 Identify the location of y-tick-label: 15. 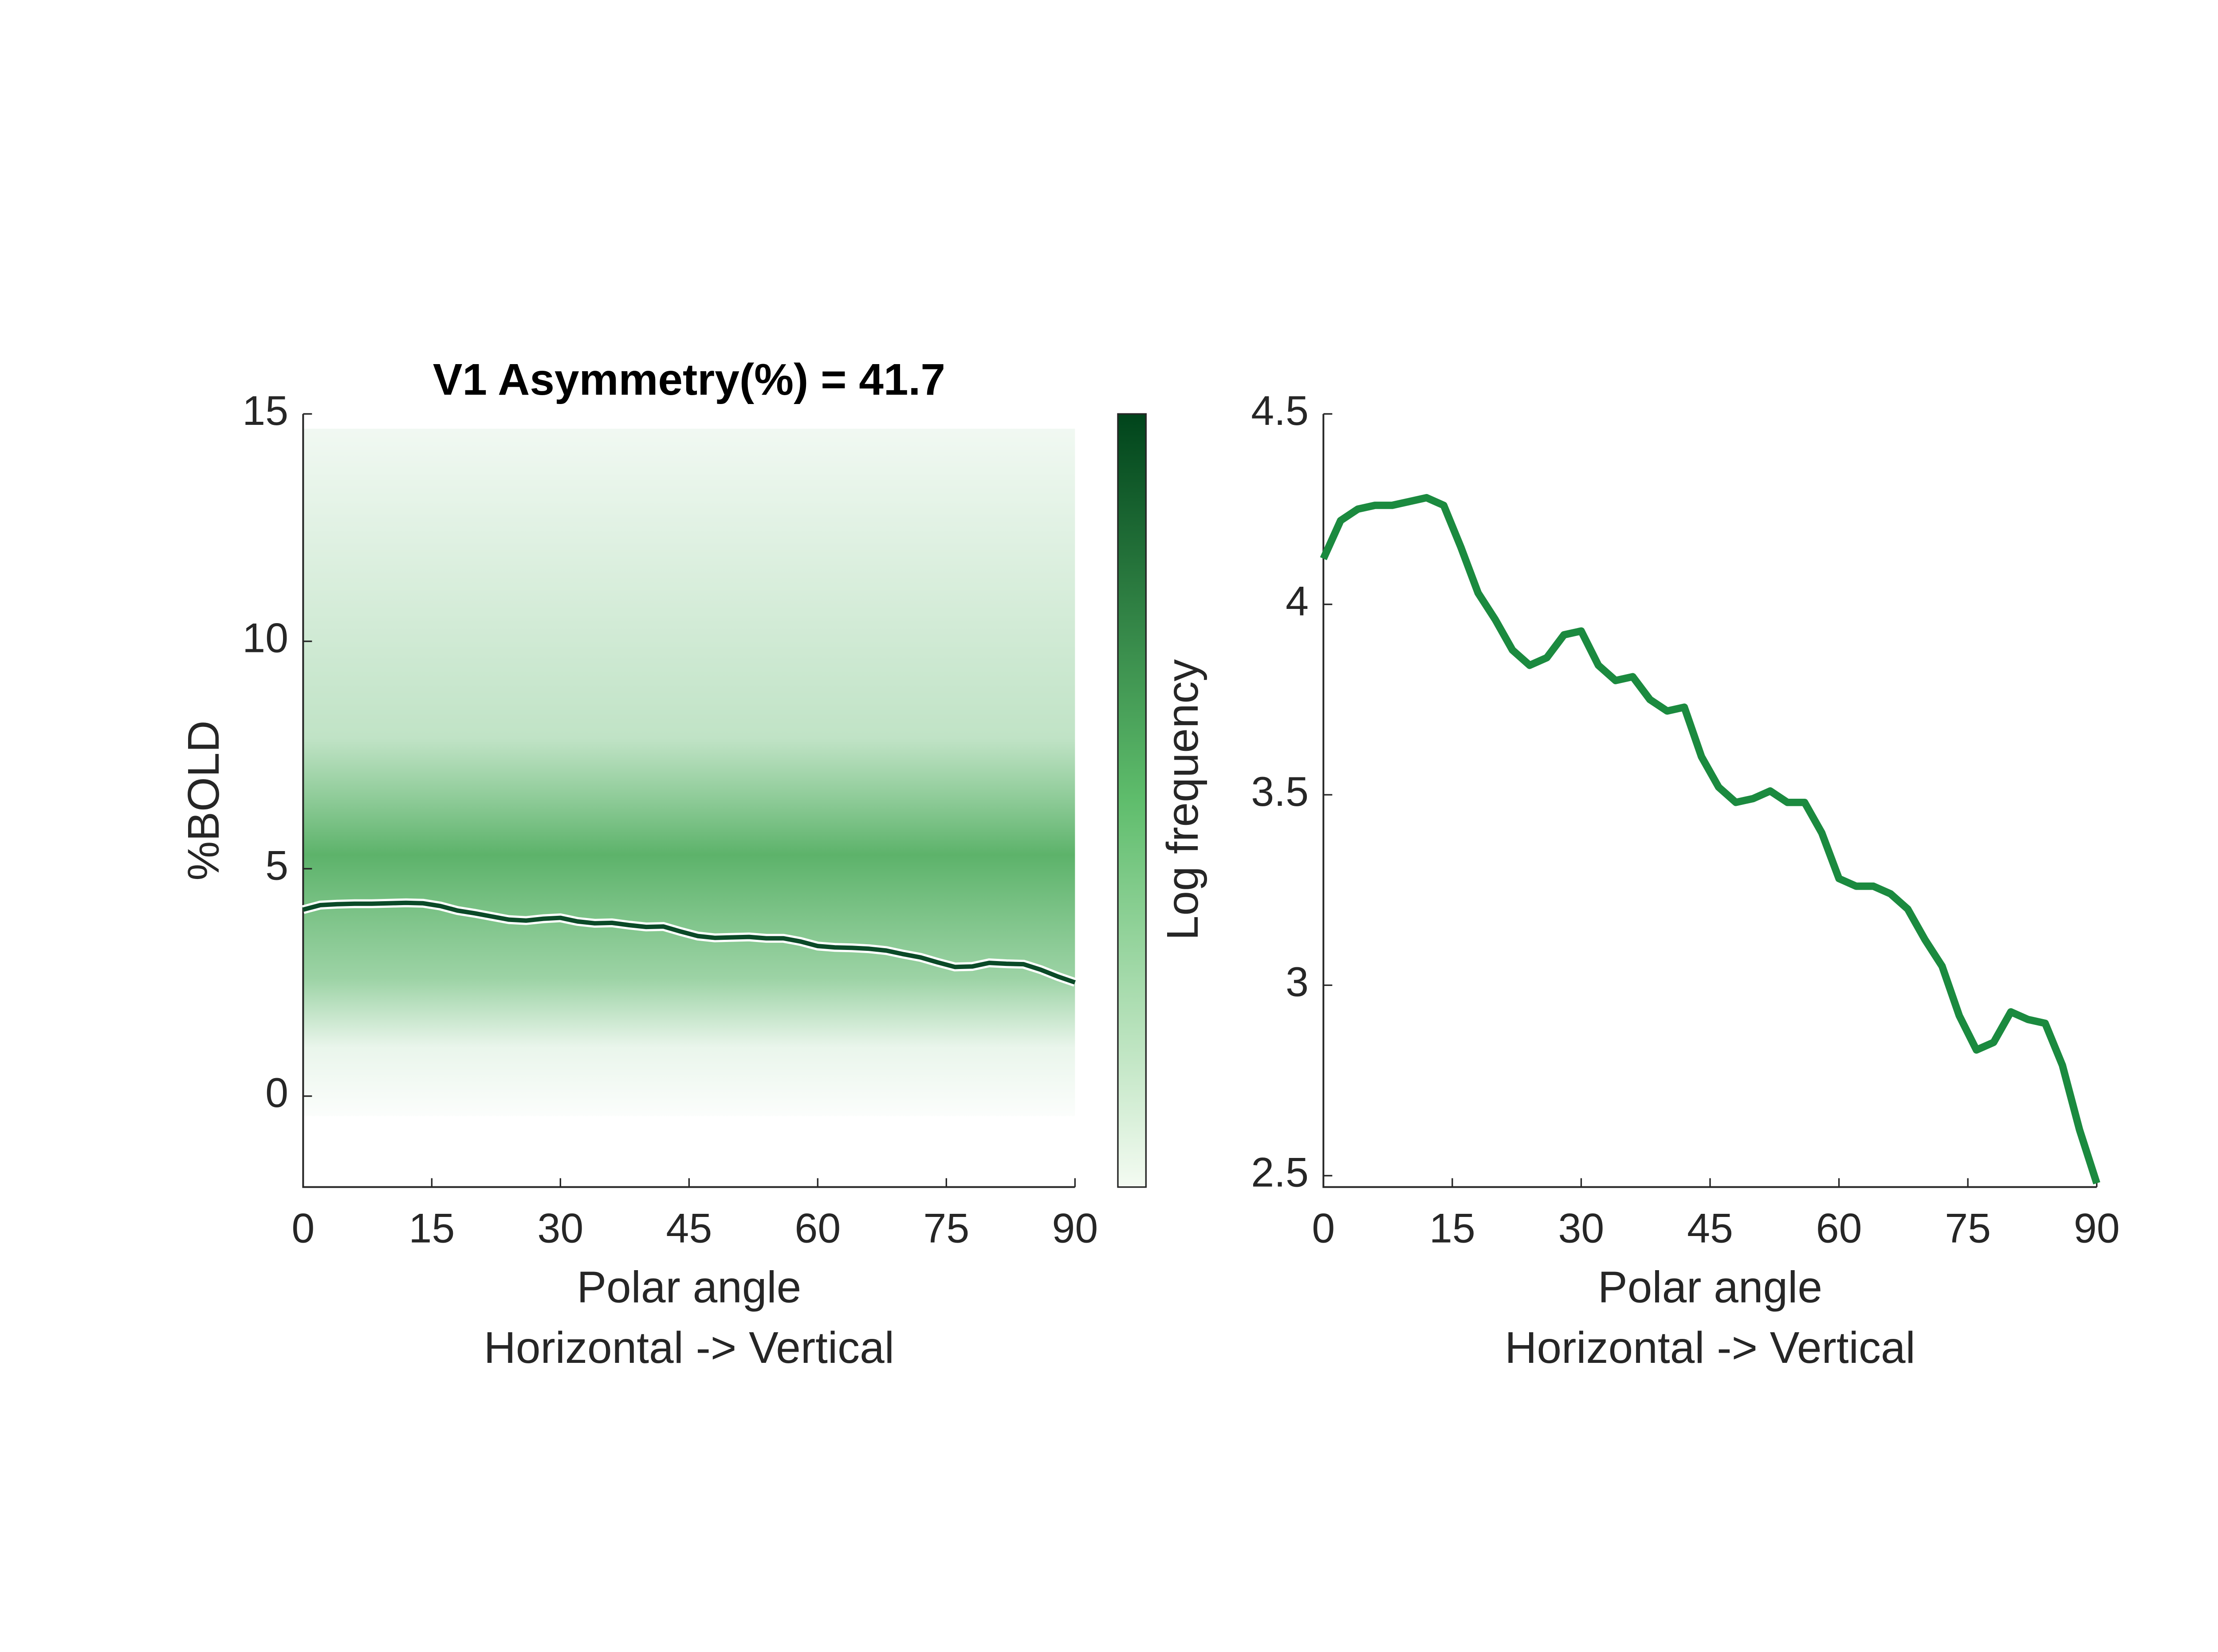
(265, 411).